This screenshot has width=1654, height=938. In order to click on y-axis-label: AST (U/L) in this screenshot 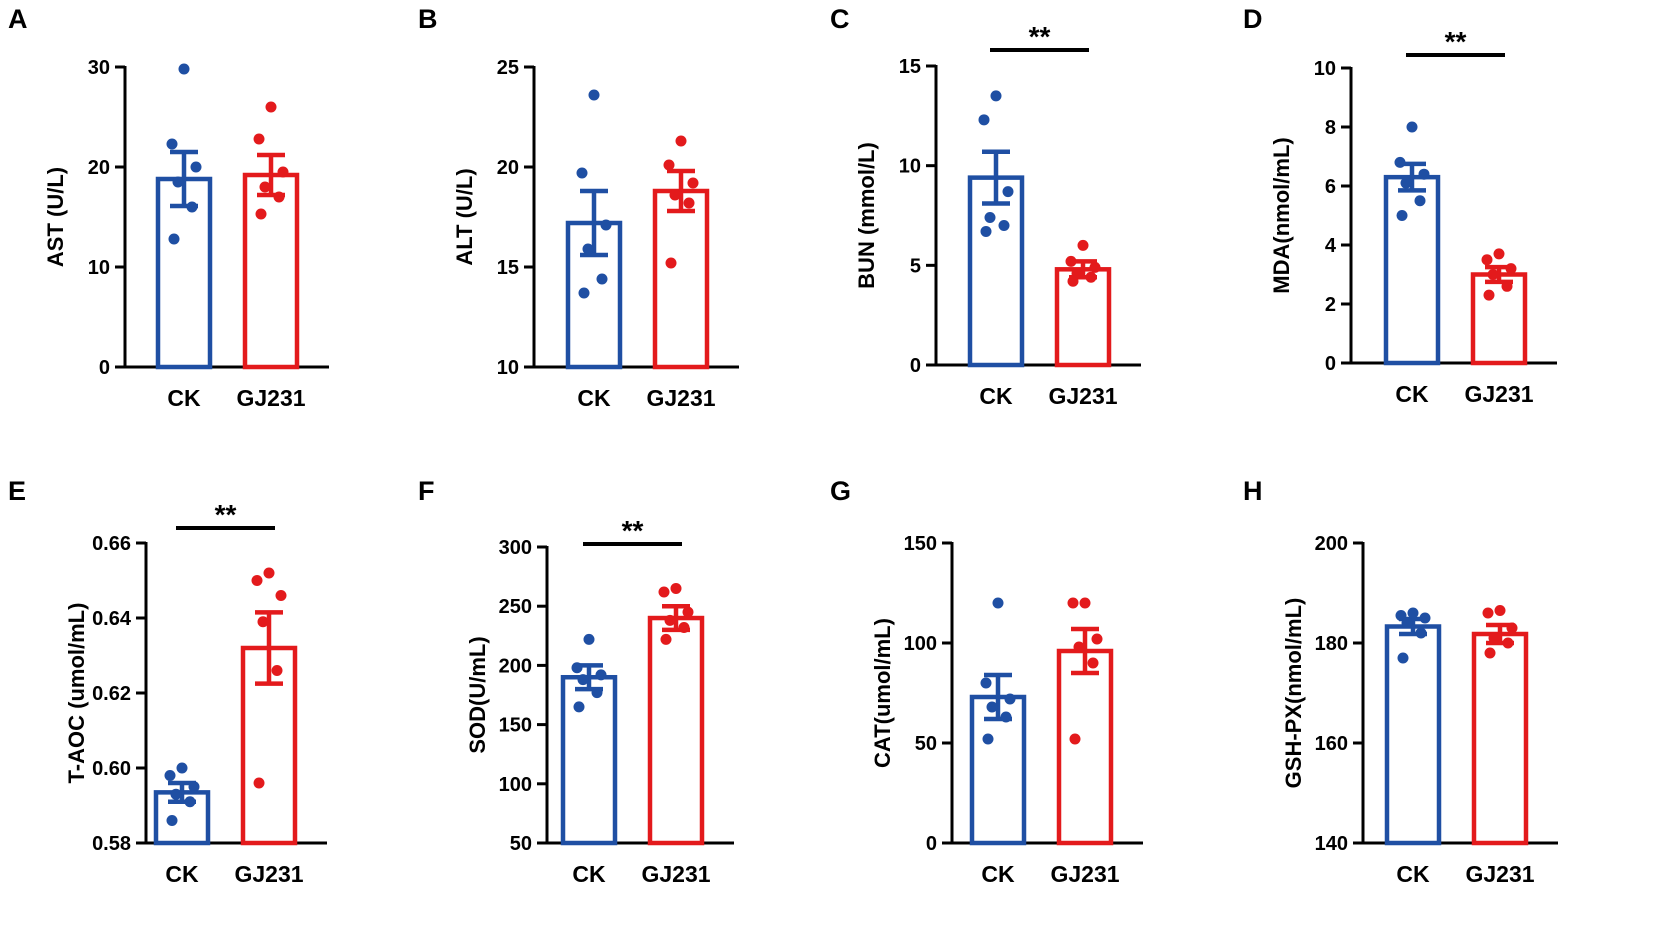, I will do `click(55, 217)`.